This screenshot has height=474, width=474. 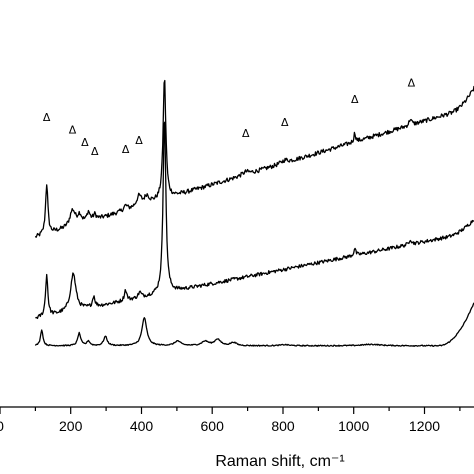 What do you see at coordinates (412, 83) in the screenshot?
I see `peak-marker-11: Δ` at bounding box center [412, 83].